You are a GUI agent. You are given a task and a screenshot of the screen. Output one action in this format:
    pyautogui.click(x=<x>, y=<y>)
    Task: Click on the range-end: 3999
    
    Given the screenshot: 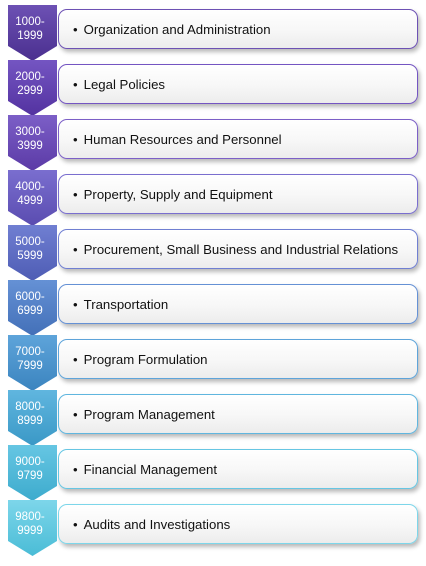 What is the action you would take?
    pyautogui.click(x=30, y=146)
    